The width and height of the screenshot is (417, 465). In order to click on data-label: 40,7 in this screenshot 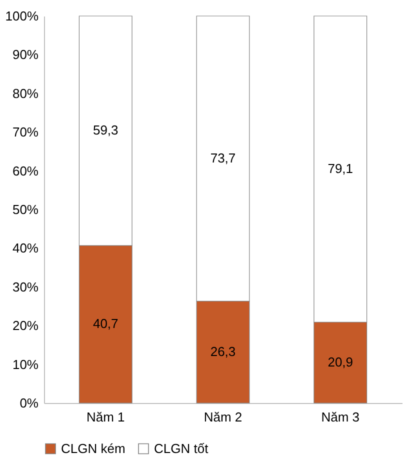, I will do `click(105, 324)`.